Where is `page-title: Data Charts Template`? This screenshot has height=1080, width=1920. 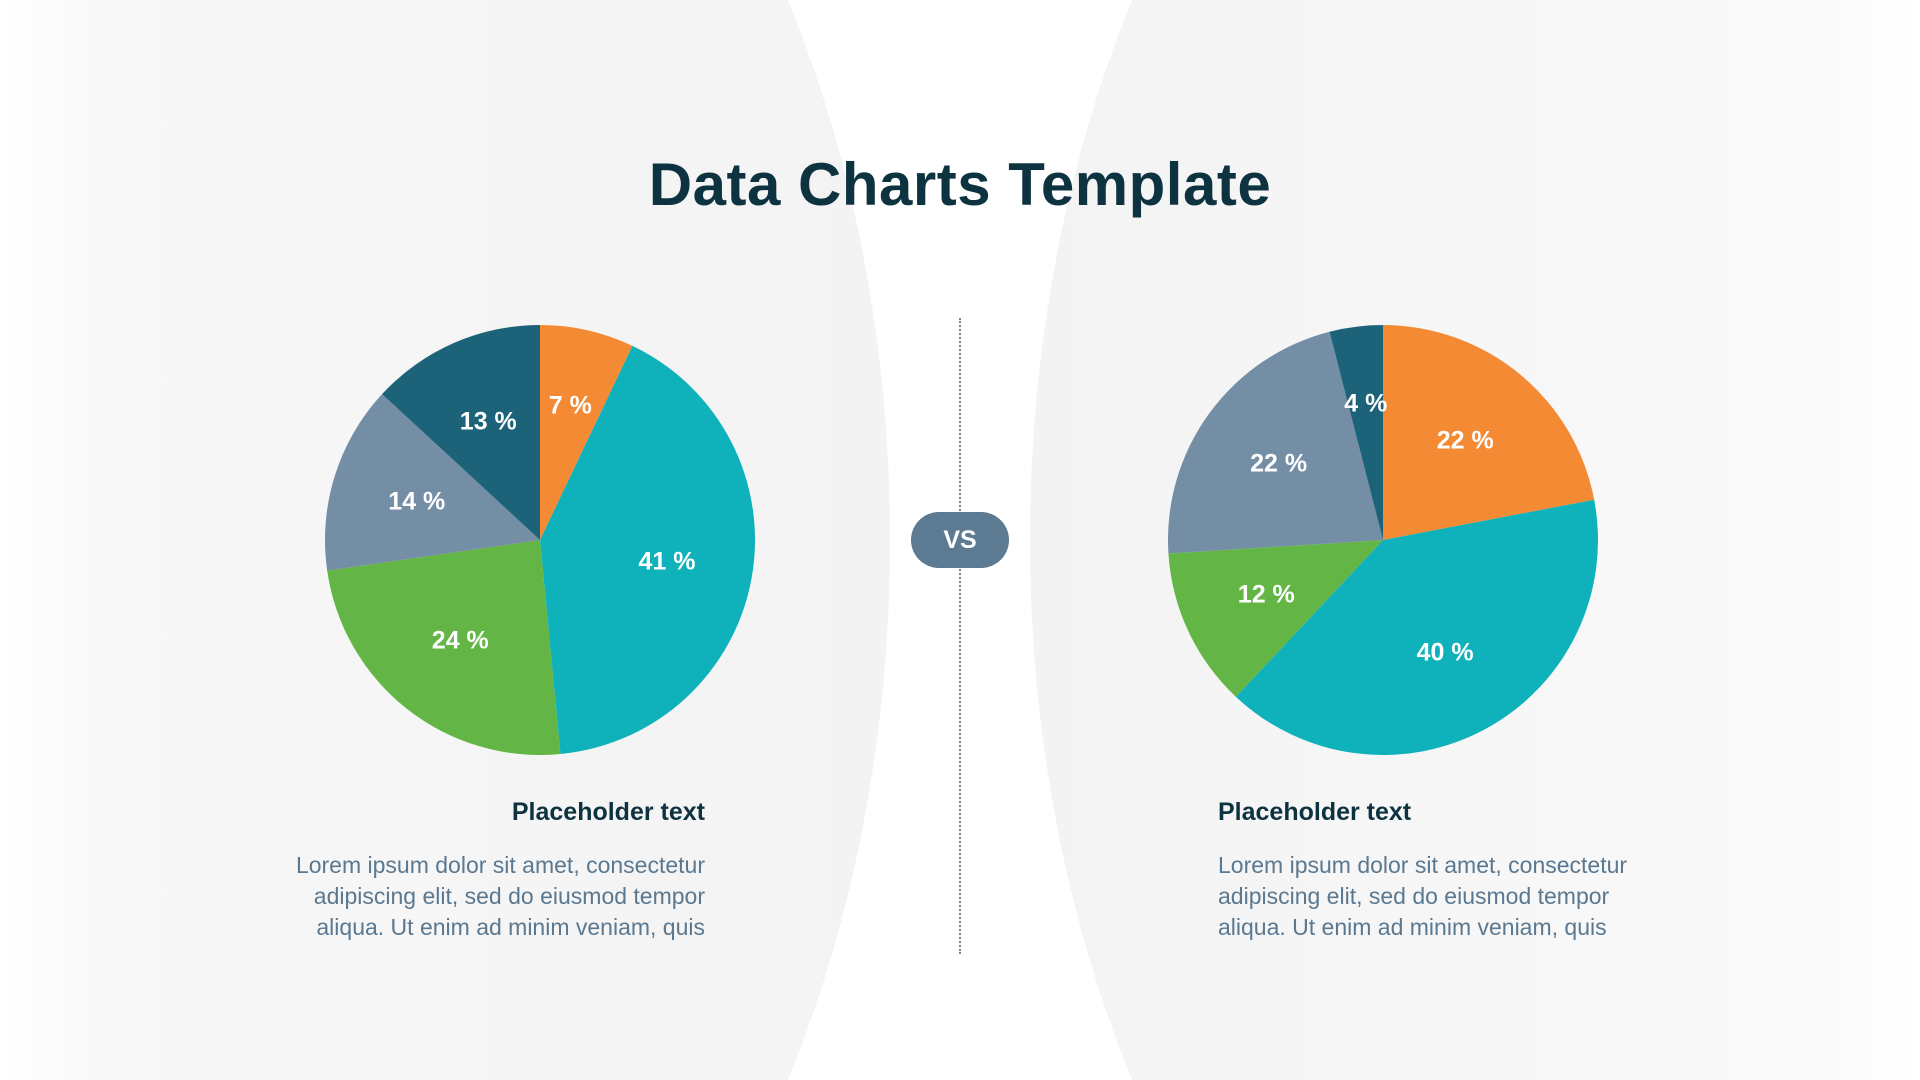
page-title: Data Charts Template is located at coordinates (960, 184).